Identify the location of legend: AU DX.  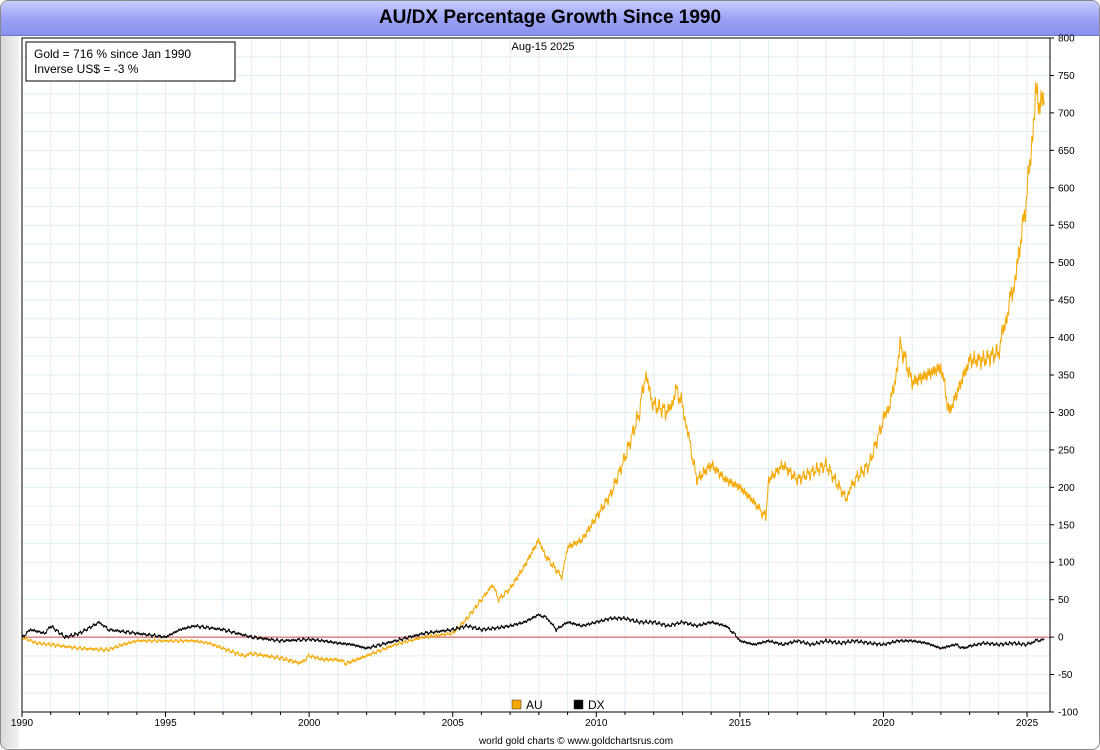
(558, 705).